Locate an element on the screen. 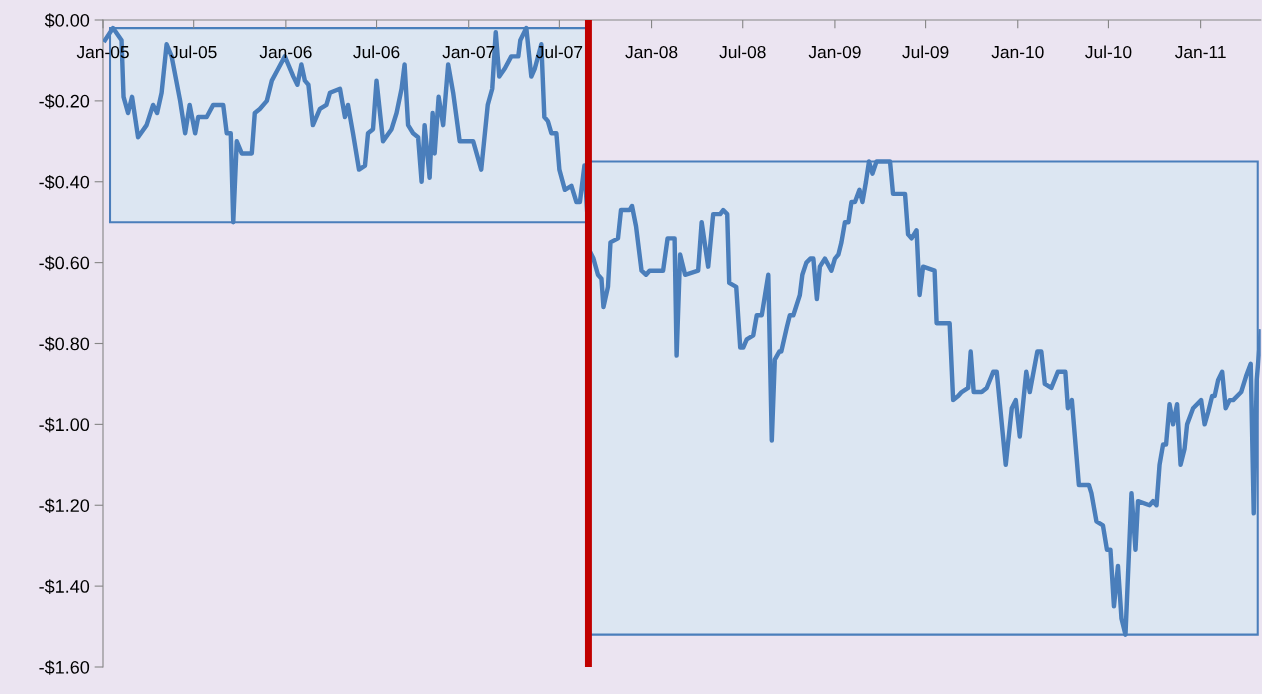 The width and height of the screenshot is (1262, 694). x-tick-label: Jul-06 is located at coordinates (376, 52).